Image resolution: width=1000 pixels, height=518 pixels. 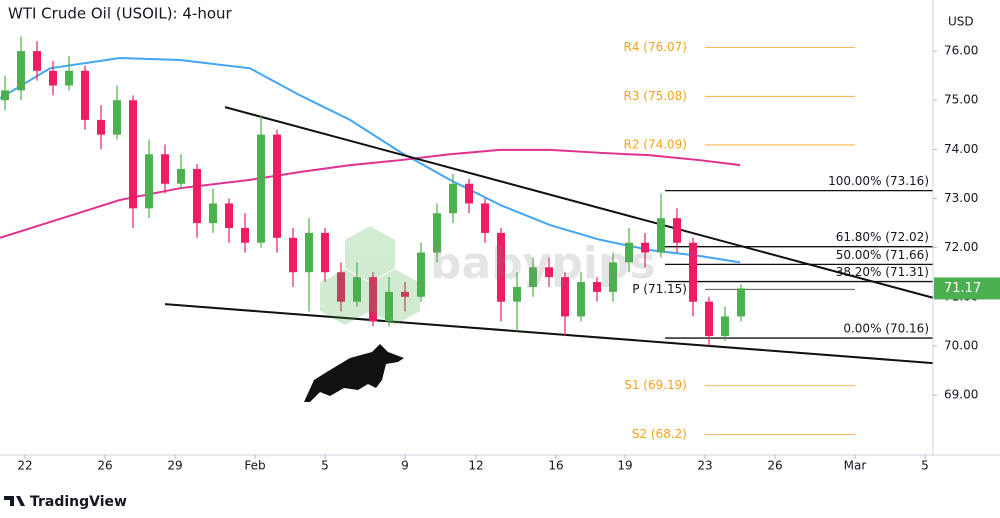 I want to click on x-tick-label: Feb, so click(x=254, y=466).